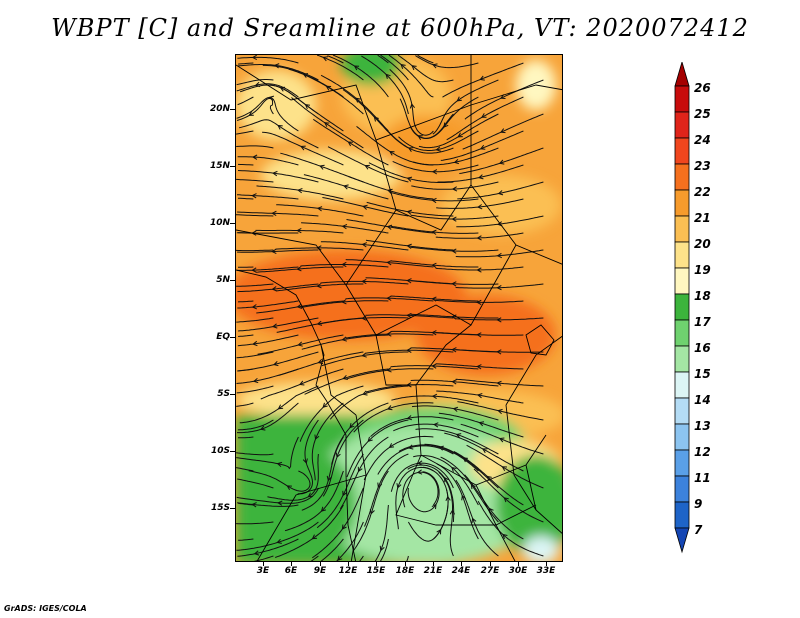 The height and width of the screenshot is (618, 800). What do you see at coordinates (223, 280) in the screenshot?
I see `lat-label-5n: 5N` at bounding box center [223, 280].